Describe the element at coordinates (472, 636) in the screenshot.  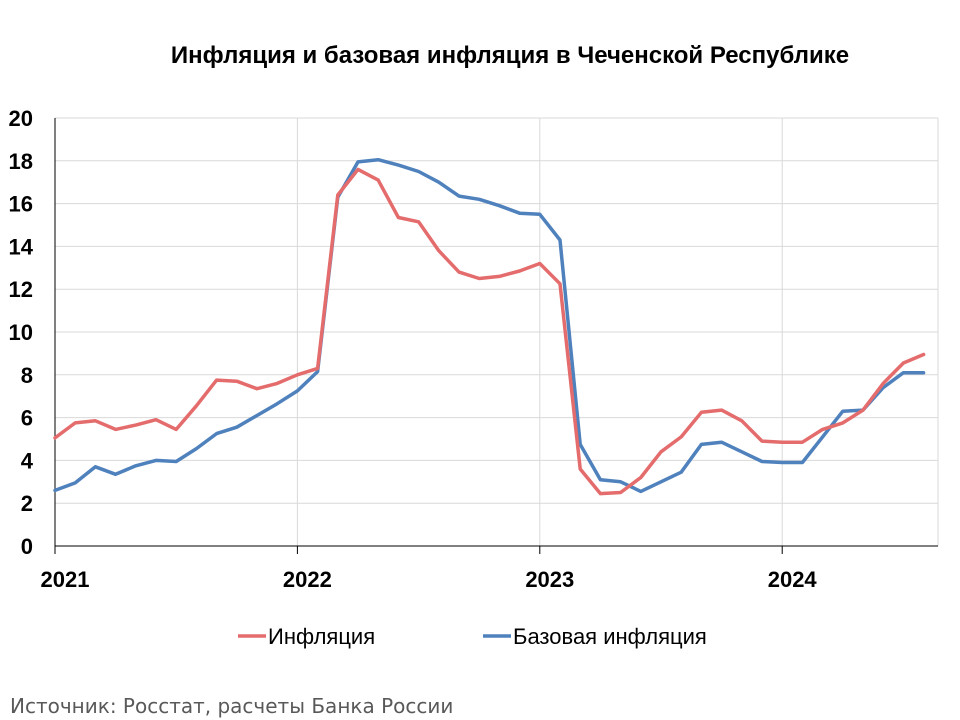
I see `legend: Инфляция Базовая инфляция` at that location.